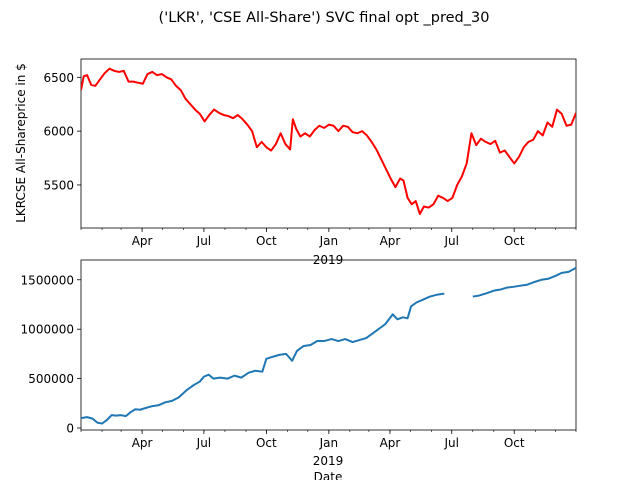  Describe the element at coordinates (21, 143) in the screenshot. I see `top-y-axis-label: LKRCSE All-Shareprice in $` at that location.